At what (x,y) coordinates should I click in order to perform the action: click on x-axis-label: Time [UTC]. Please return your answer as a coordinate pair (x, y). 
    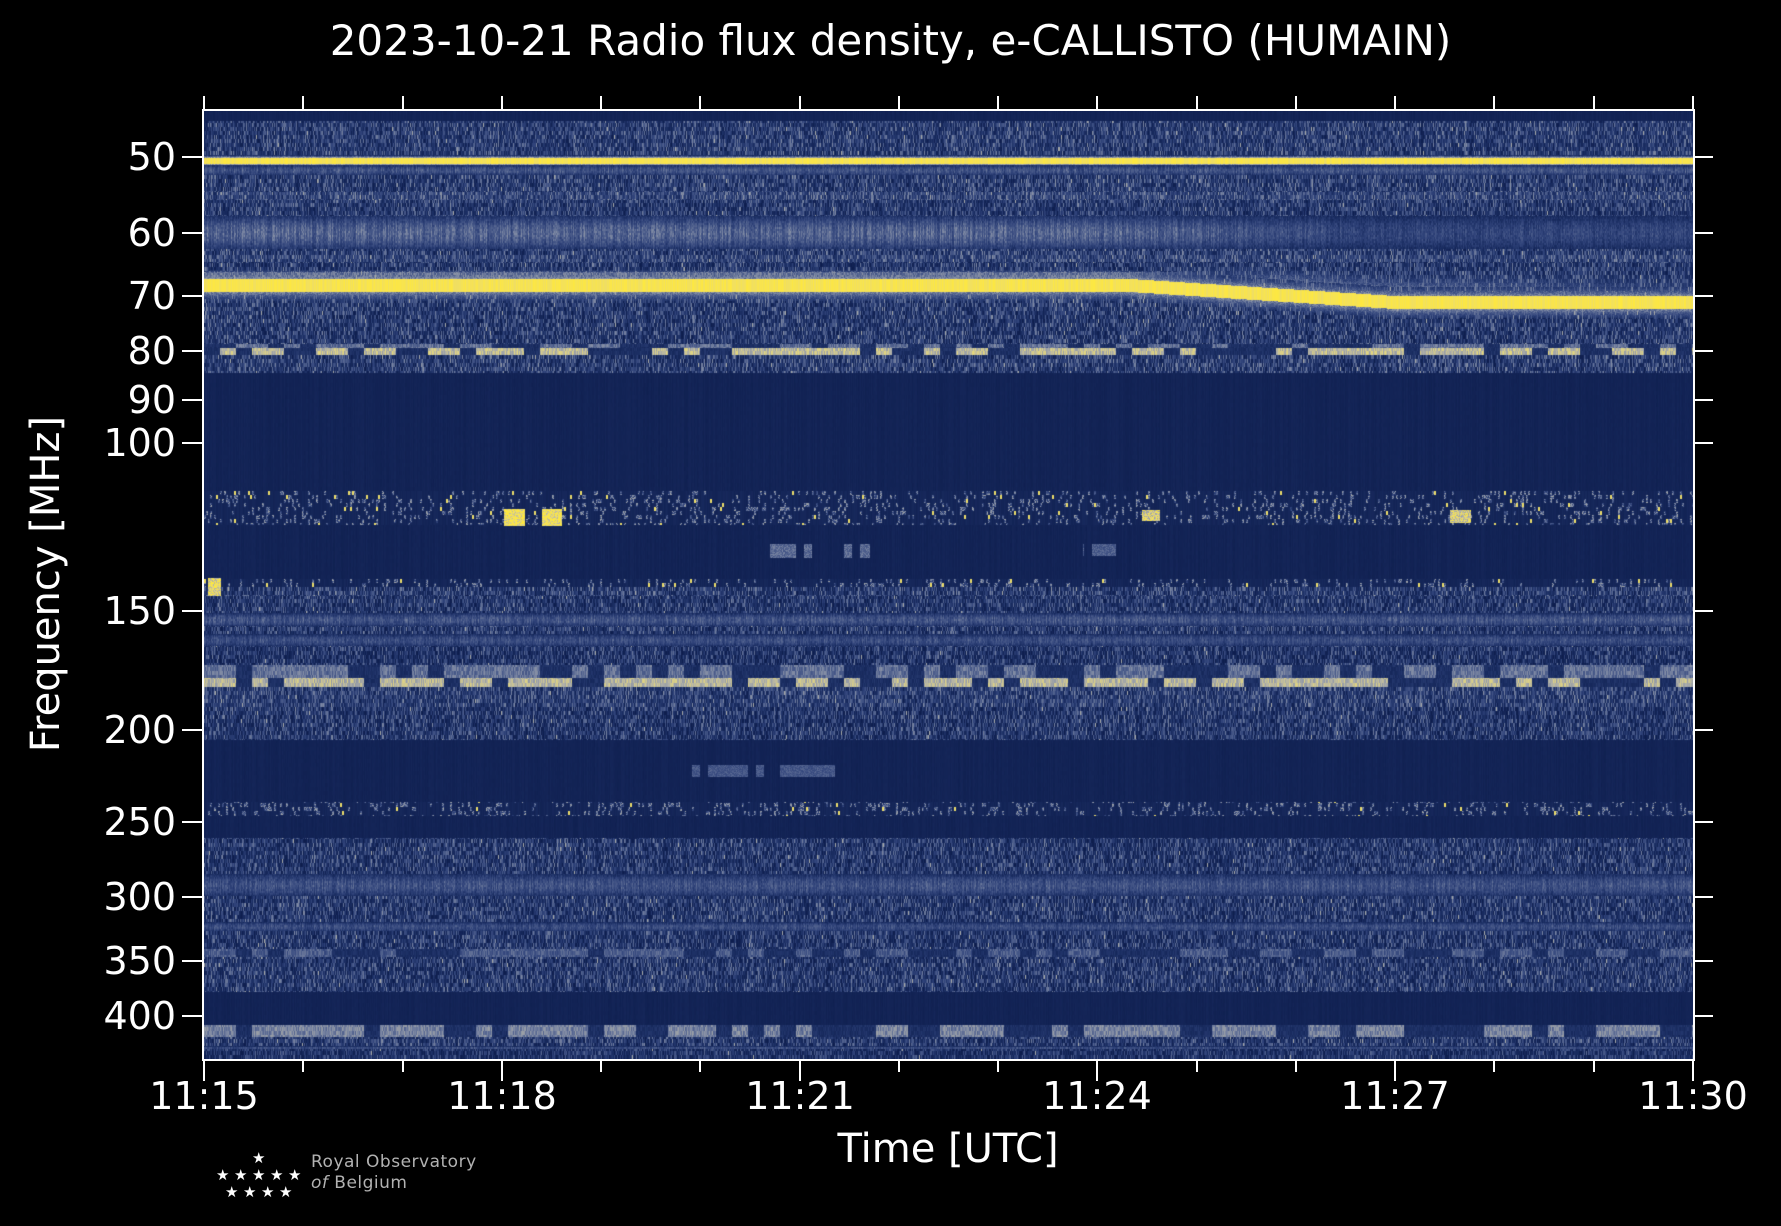
    Looking at the image, I should click on (948, 1149).